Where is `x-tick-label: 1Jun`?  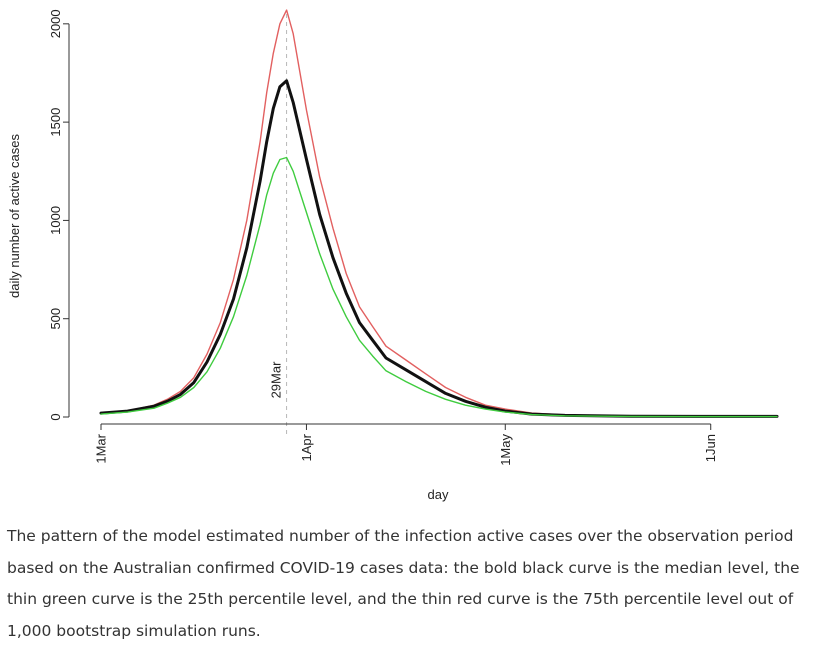
x-tick-label: 1Jun is located at coordinates (710, 448).